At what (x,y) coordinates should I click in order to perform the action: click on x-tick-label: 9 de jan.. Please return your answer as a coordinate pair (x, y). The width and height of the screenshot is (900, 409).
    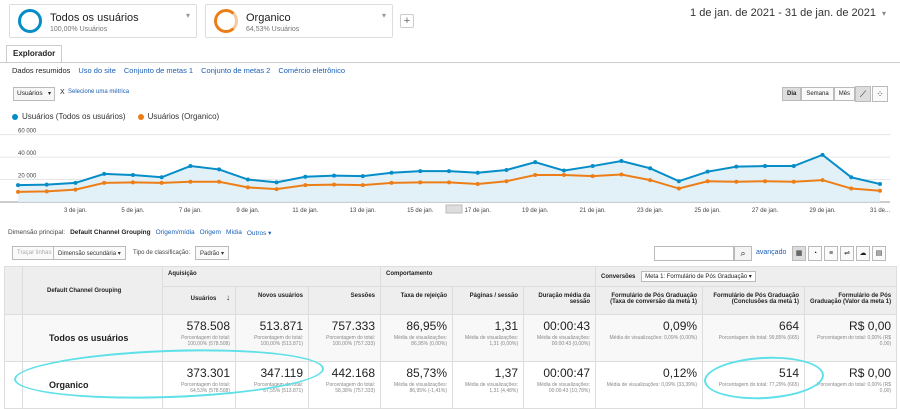
    Looking at the image, I should click on (247, 211).